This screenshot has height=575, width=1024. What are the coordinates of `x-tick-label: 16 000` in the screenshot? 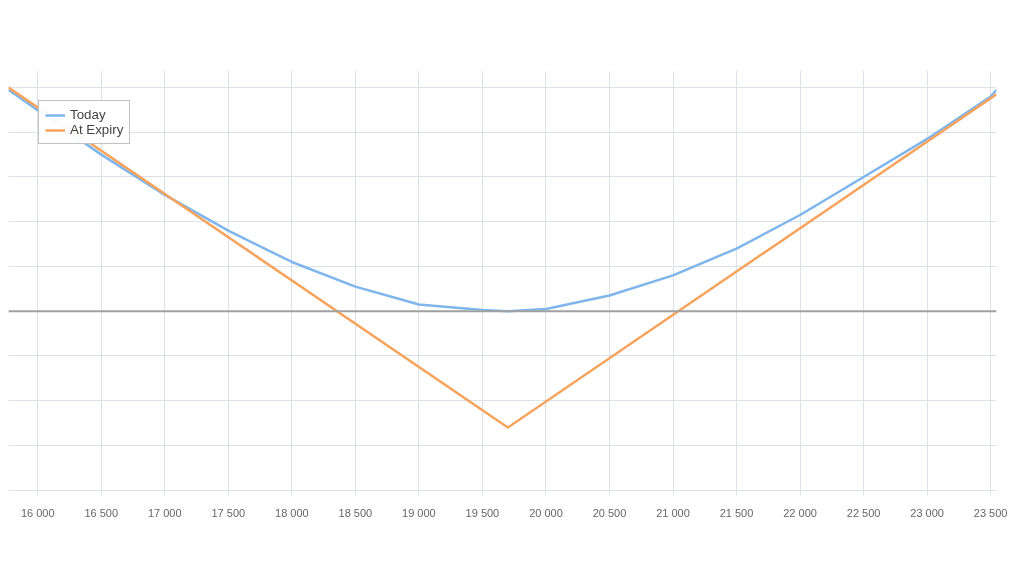 It's located at (37, 512).